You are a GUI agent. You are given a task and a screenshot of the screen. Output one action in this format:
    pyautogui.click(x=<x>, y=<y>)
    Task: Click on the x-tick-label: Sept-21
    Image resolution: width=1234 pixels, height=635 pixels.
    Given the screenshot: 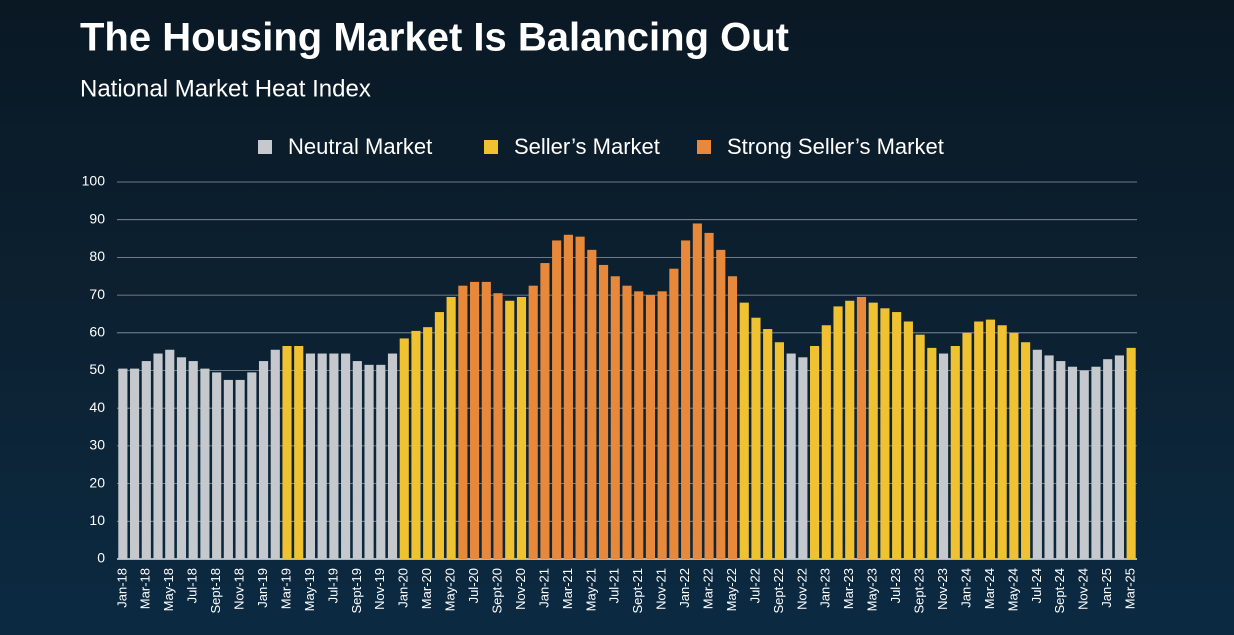 What is the action you would take?
    pyautogui.click(x=637, y=591)
    